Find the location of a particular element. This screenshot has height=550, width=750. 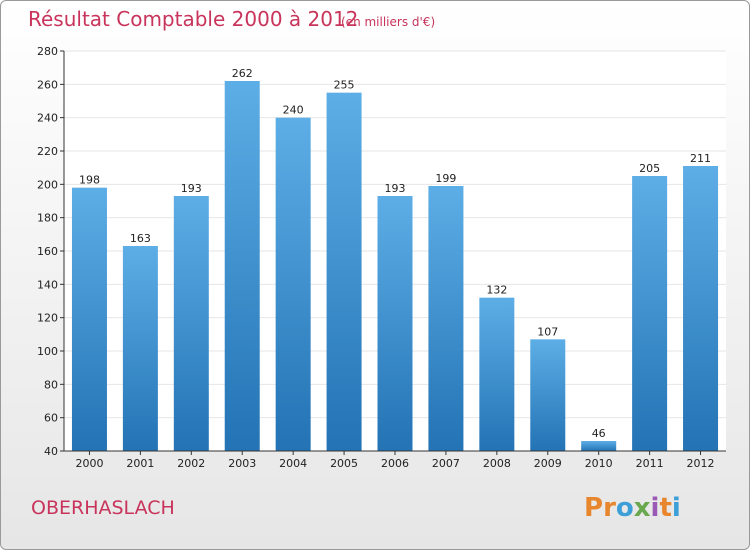

y-tick-label: 100 is located at coordinates (47, 351).